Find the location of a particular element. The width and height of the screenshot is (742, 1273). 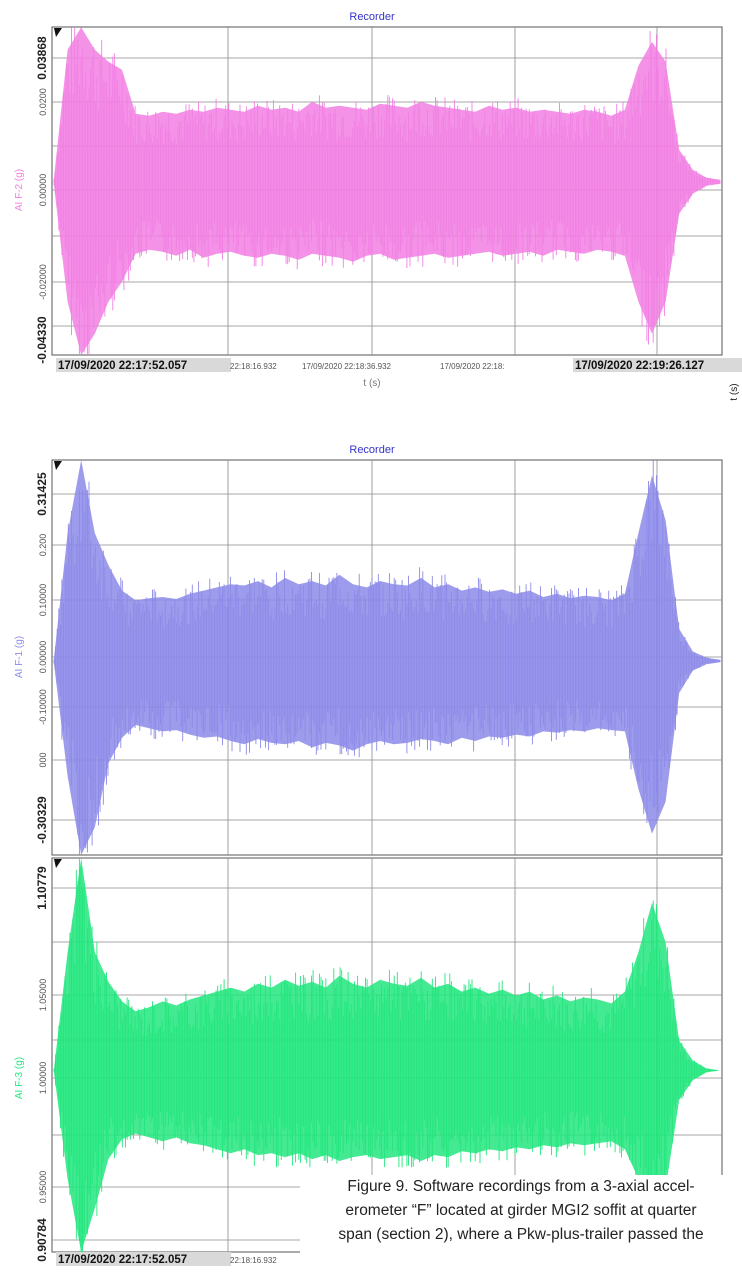

y-tick-label: 0.200 is located at coordinates (43, 545).